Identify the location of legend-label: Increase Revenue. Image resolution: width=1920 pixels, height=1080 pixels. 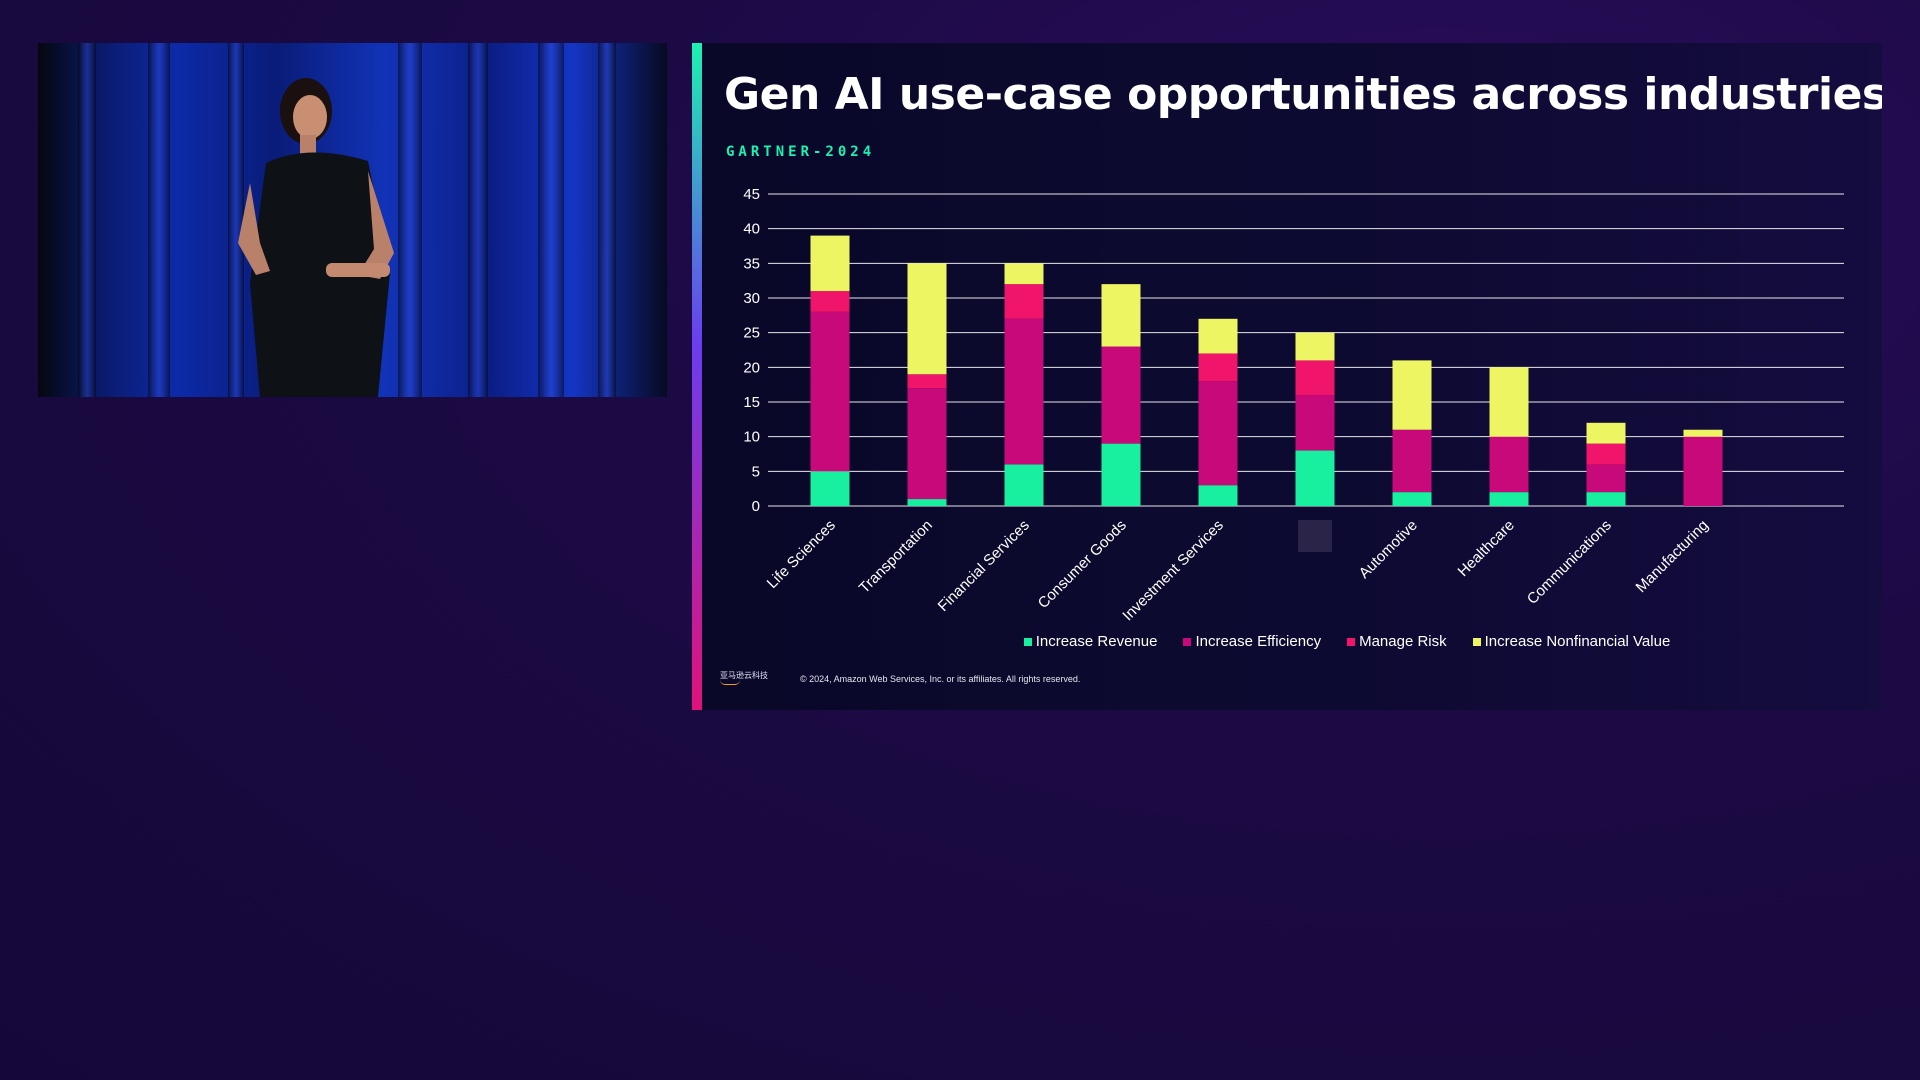
(1096, 641).